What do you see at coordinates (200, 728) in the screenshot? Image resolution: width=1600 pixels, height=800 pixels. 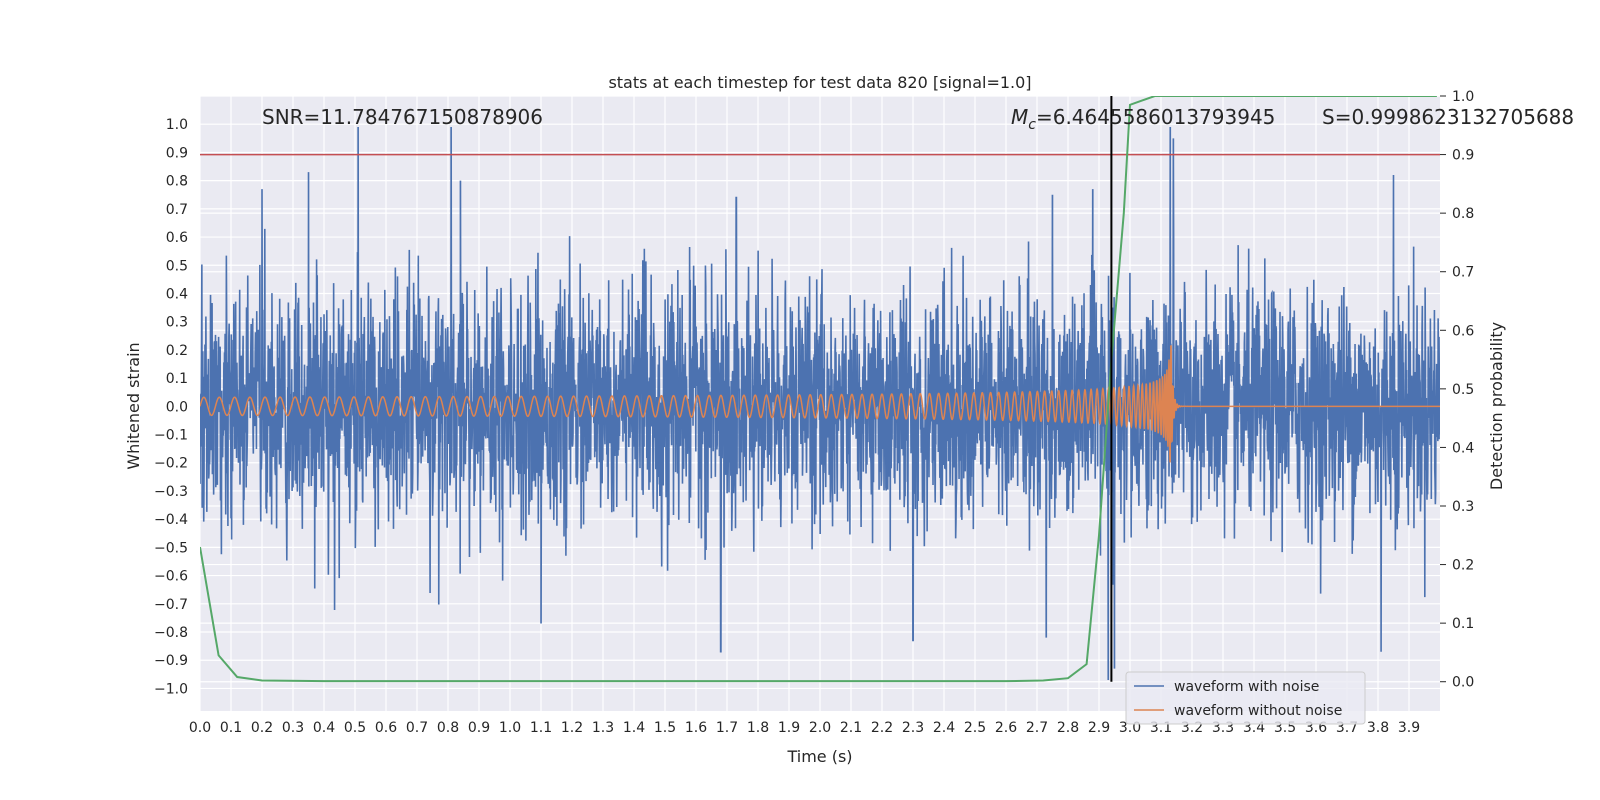 I see `x-tick-label: 0.0` at bounding box center [200, 728].